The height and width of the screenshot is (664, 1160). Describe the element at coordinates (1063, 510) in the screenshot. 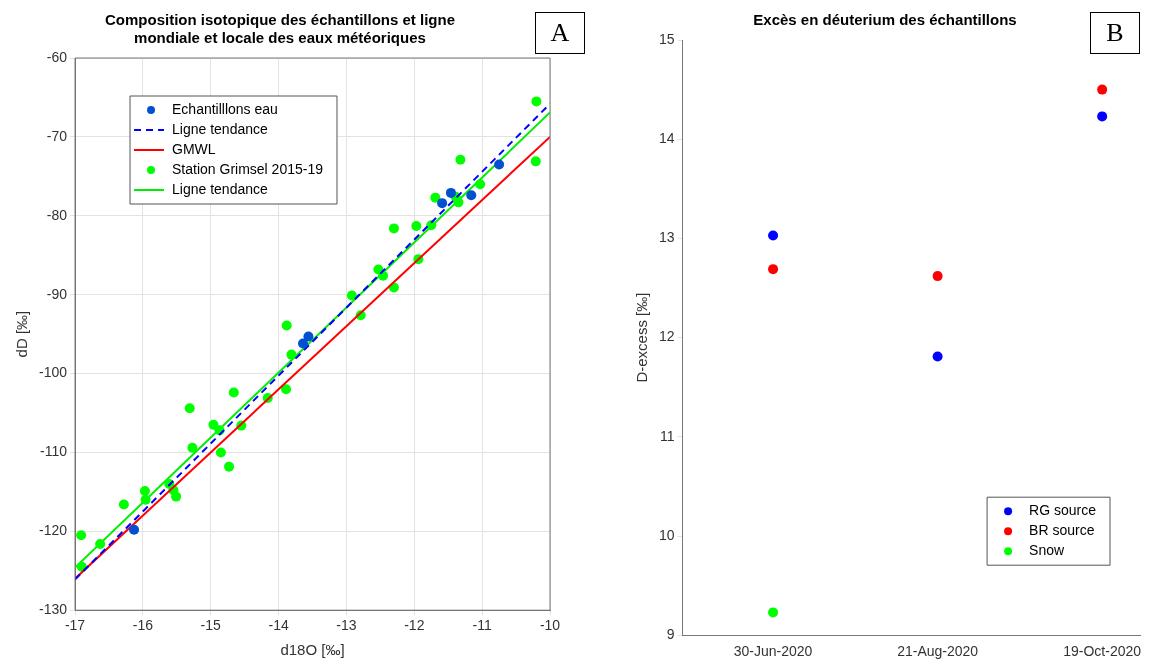

I see `legend-label: RG source` at that location.